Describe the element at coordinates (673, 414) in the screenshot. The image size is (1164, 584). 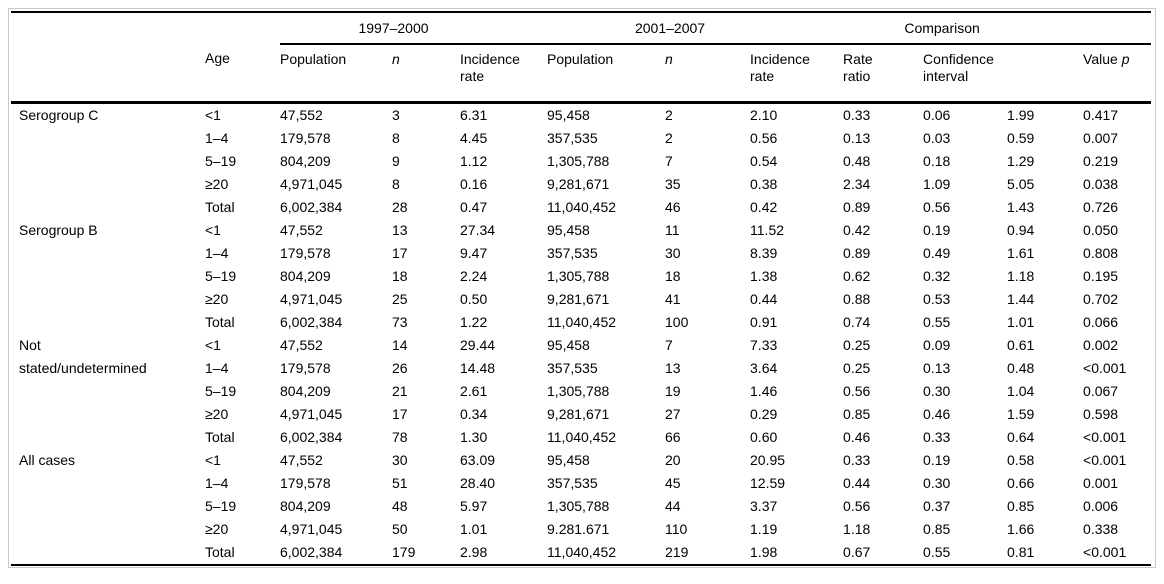
I see `n-2001-cell: 27` at that location.